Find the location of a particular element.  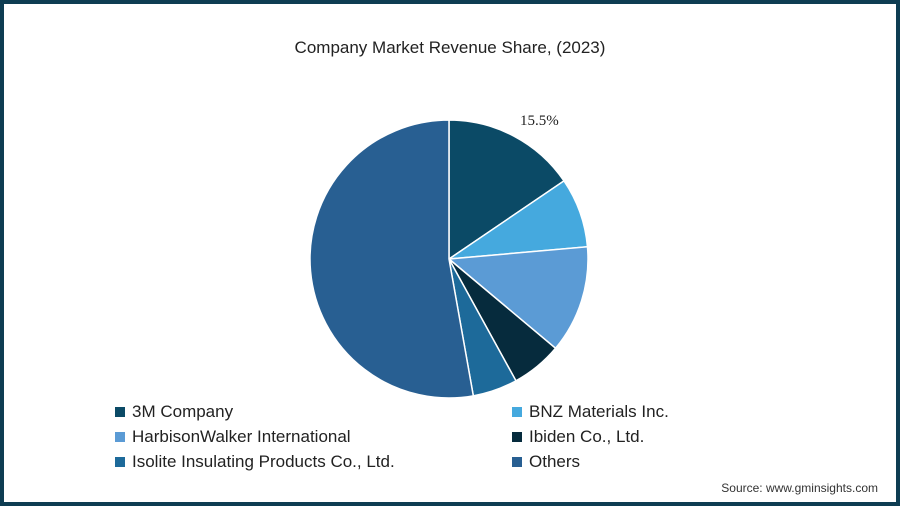

legend-item-isolite: Isolite Insulating Products Co., Ltd. is located at coordinates (255, 462).